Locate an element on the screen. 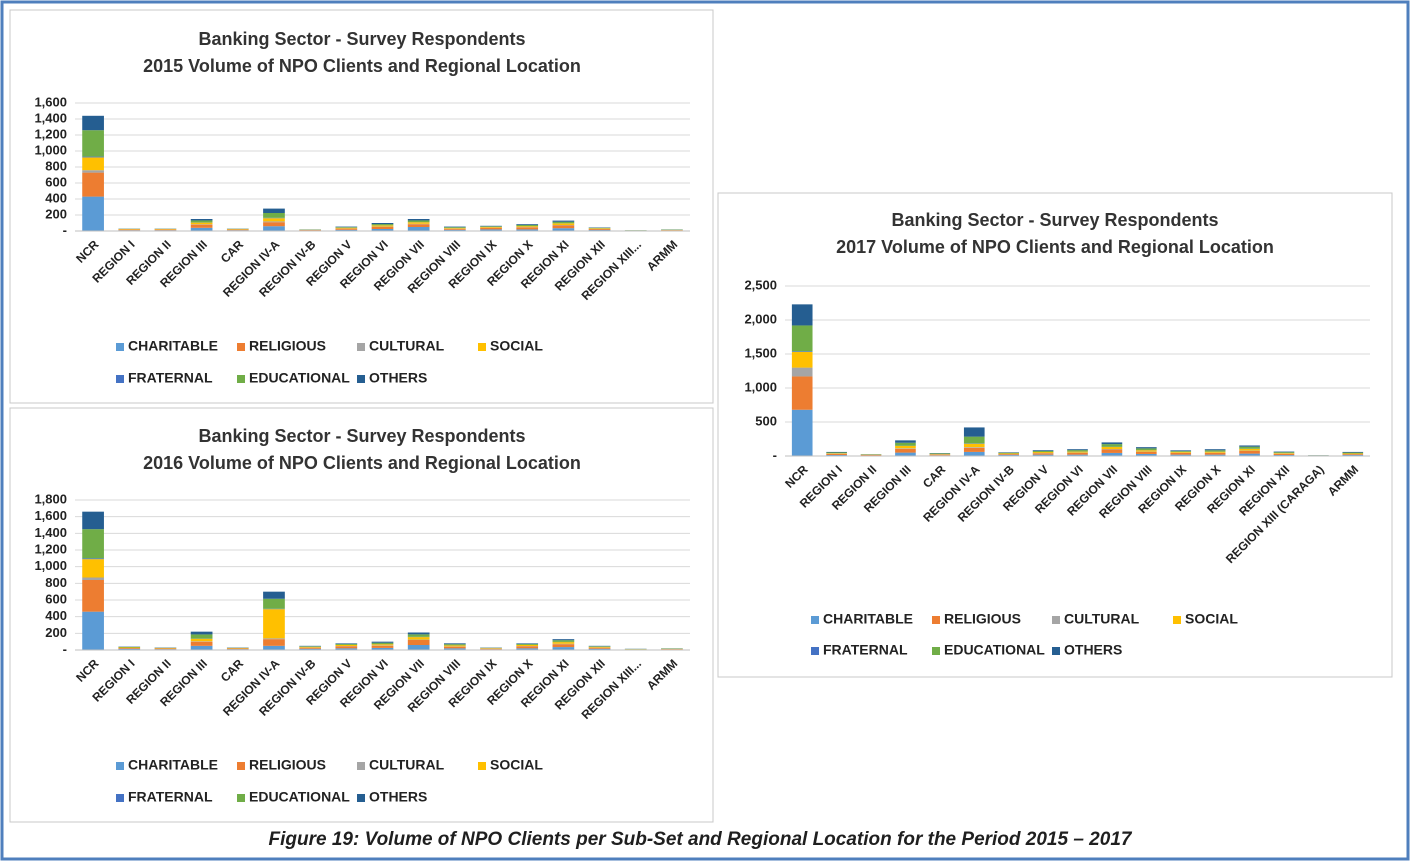  legend-label: OTHERS is located at coordinates (398, 797).